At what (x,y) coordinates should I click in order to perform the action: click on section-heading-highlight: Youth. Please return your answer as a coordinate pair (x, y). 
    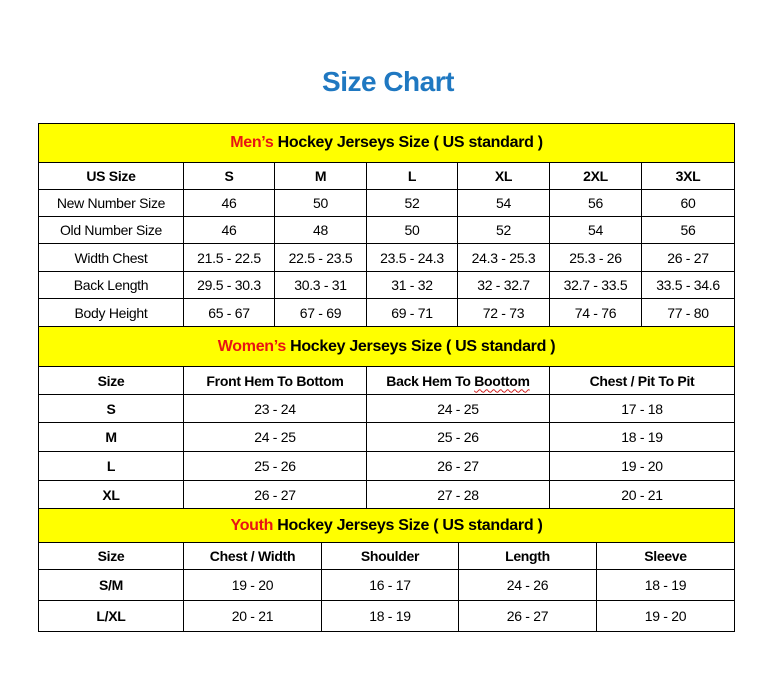
    Looking at the image, I should click on (252, 525).